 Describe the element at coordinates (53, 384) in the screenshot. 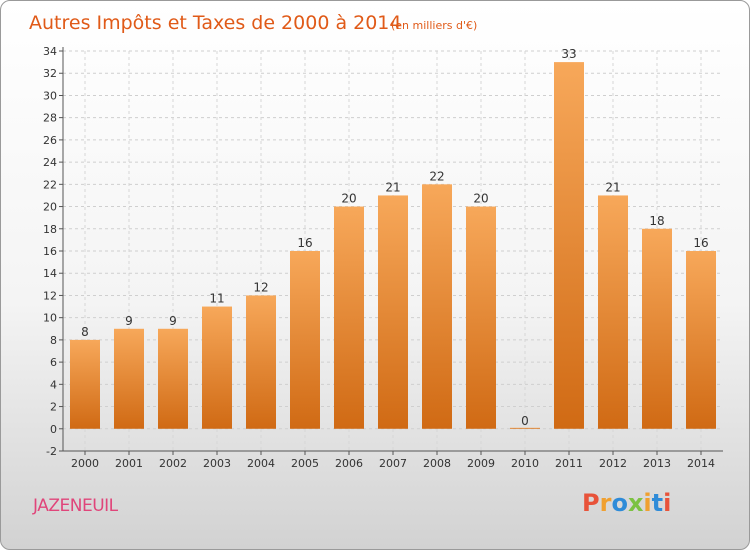

I see `y-tick-label: 4` at that location.